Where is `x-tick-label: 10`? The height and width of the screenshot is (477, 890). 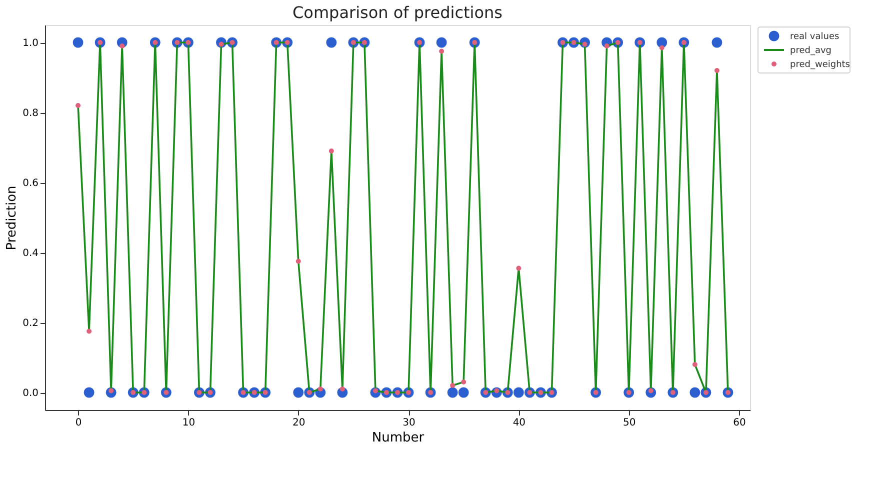
x-tick-label: 10 is located at coordinates (189, 423).